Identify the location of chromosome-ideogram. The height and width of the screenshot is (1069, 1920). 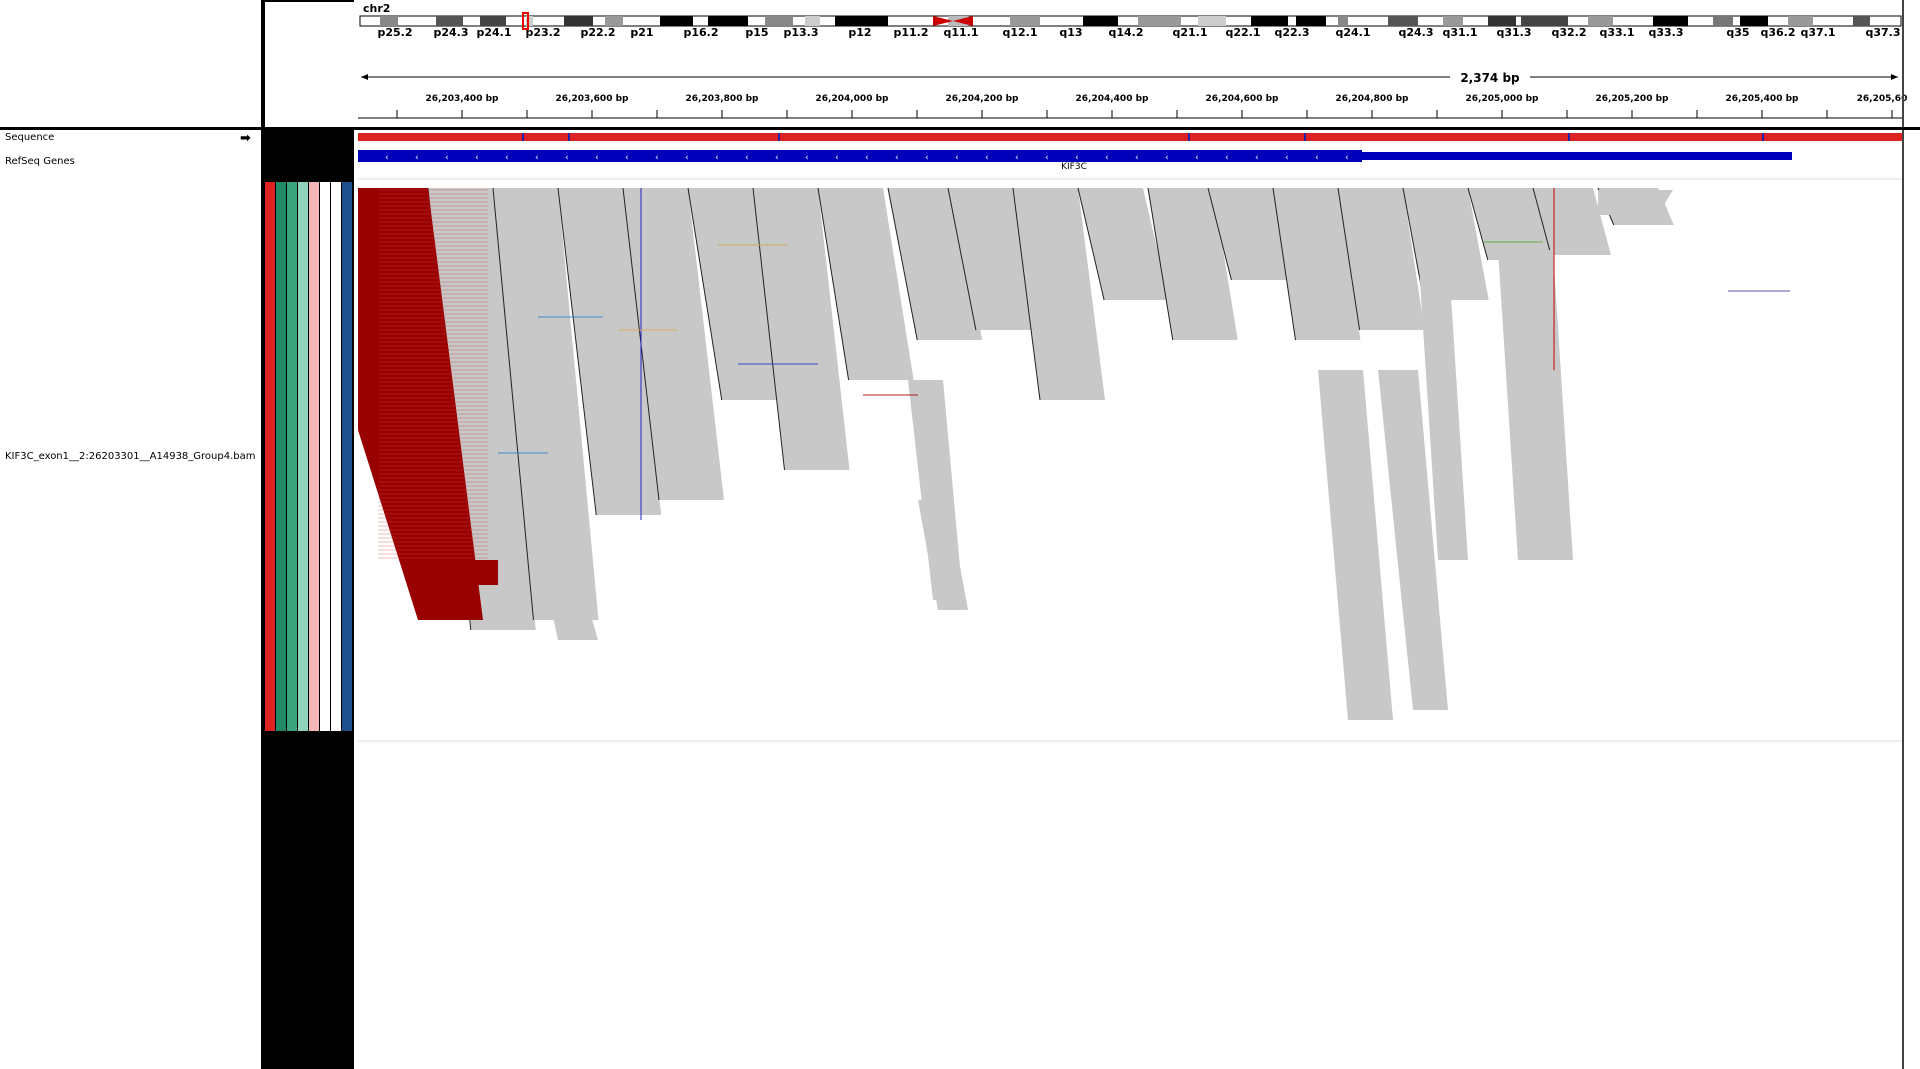
(1130, 21).